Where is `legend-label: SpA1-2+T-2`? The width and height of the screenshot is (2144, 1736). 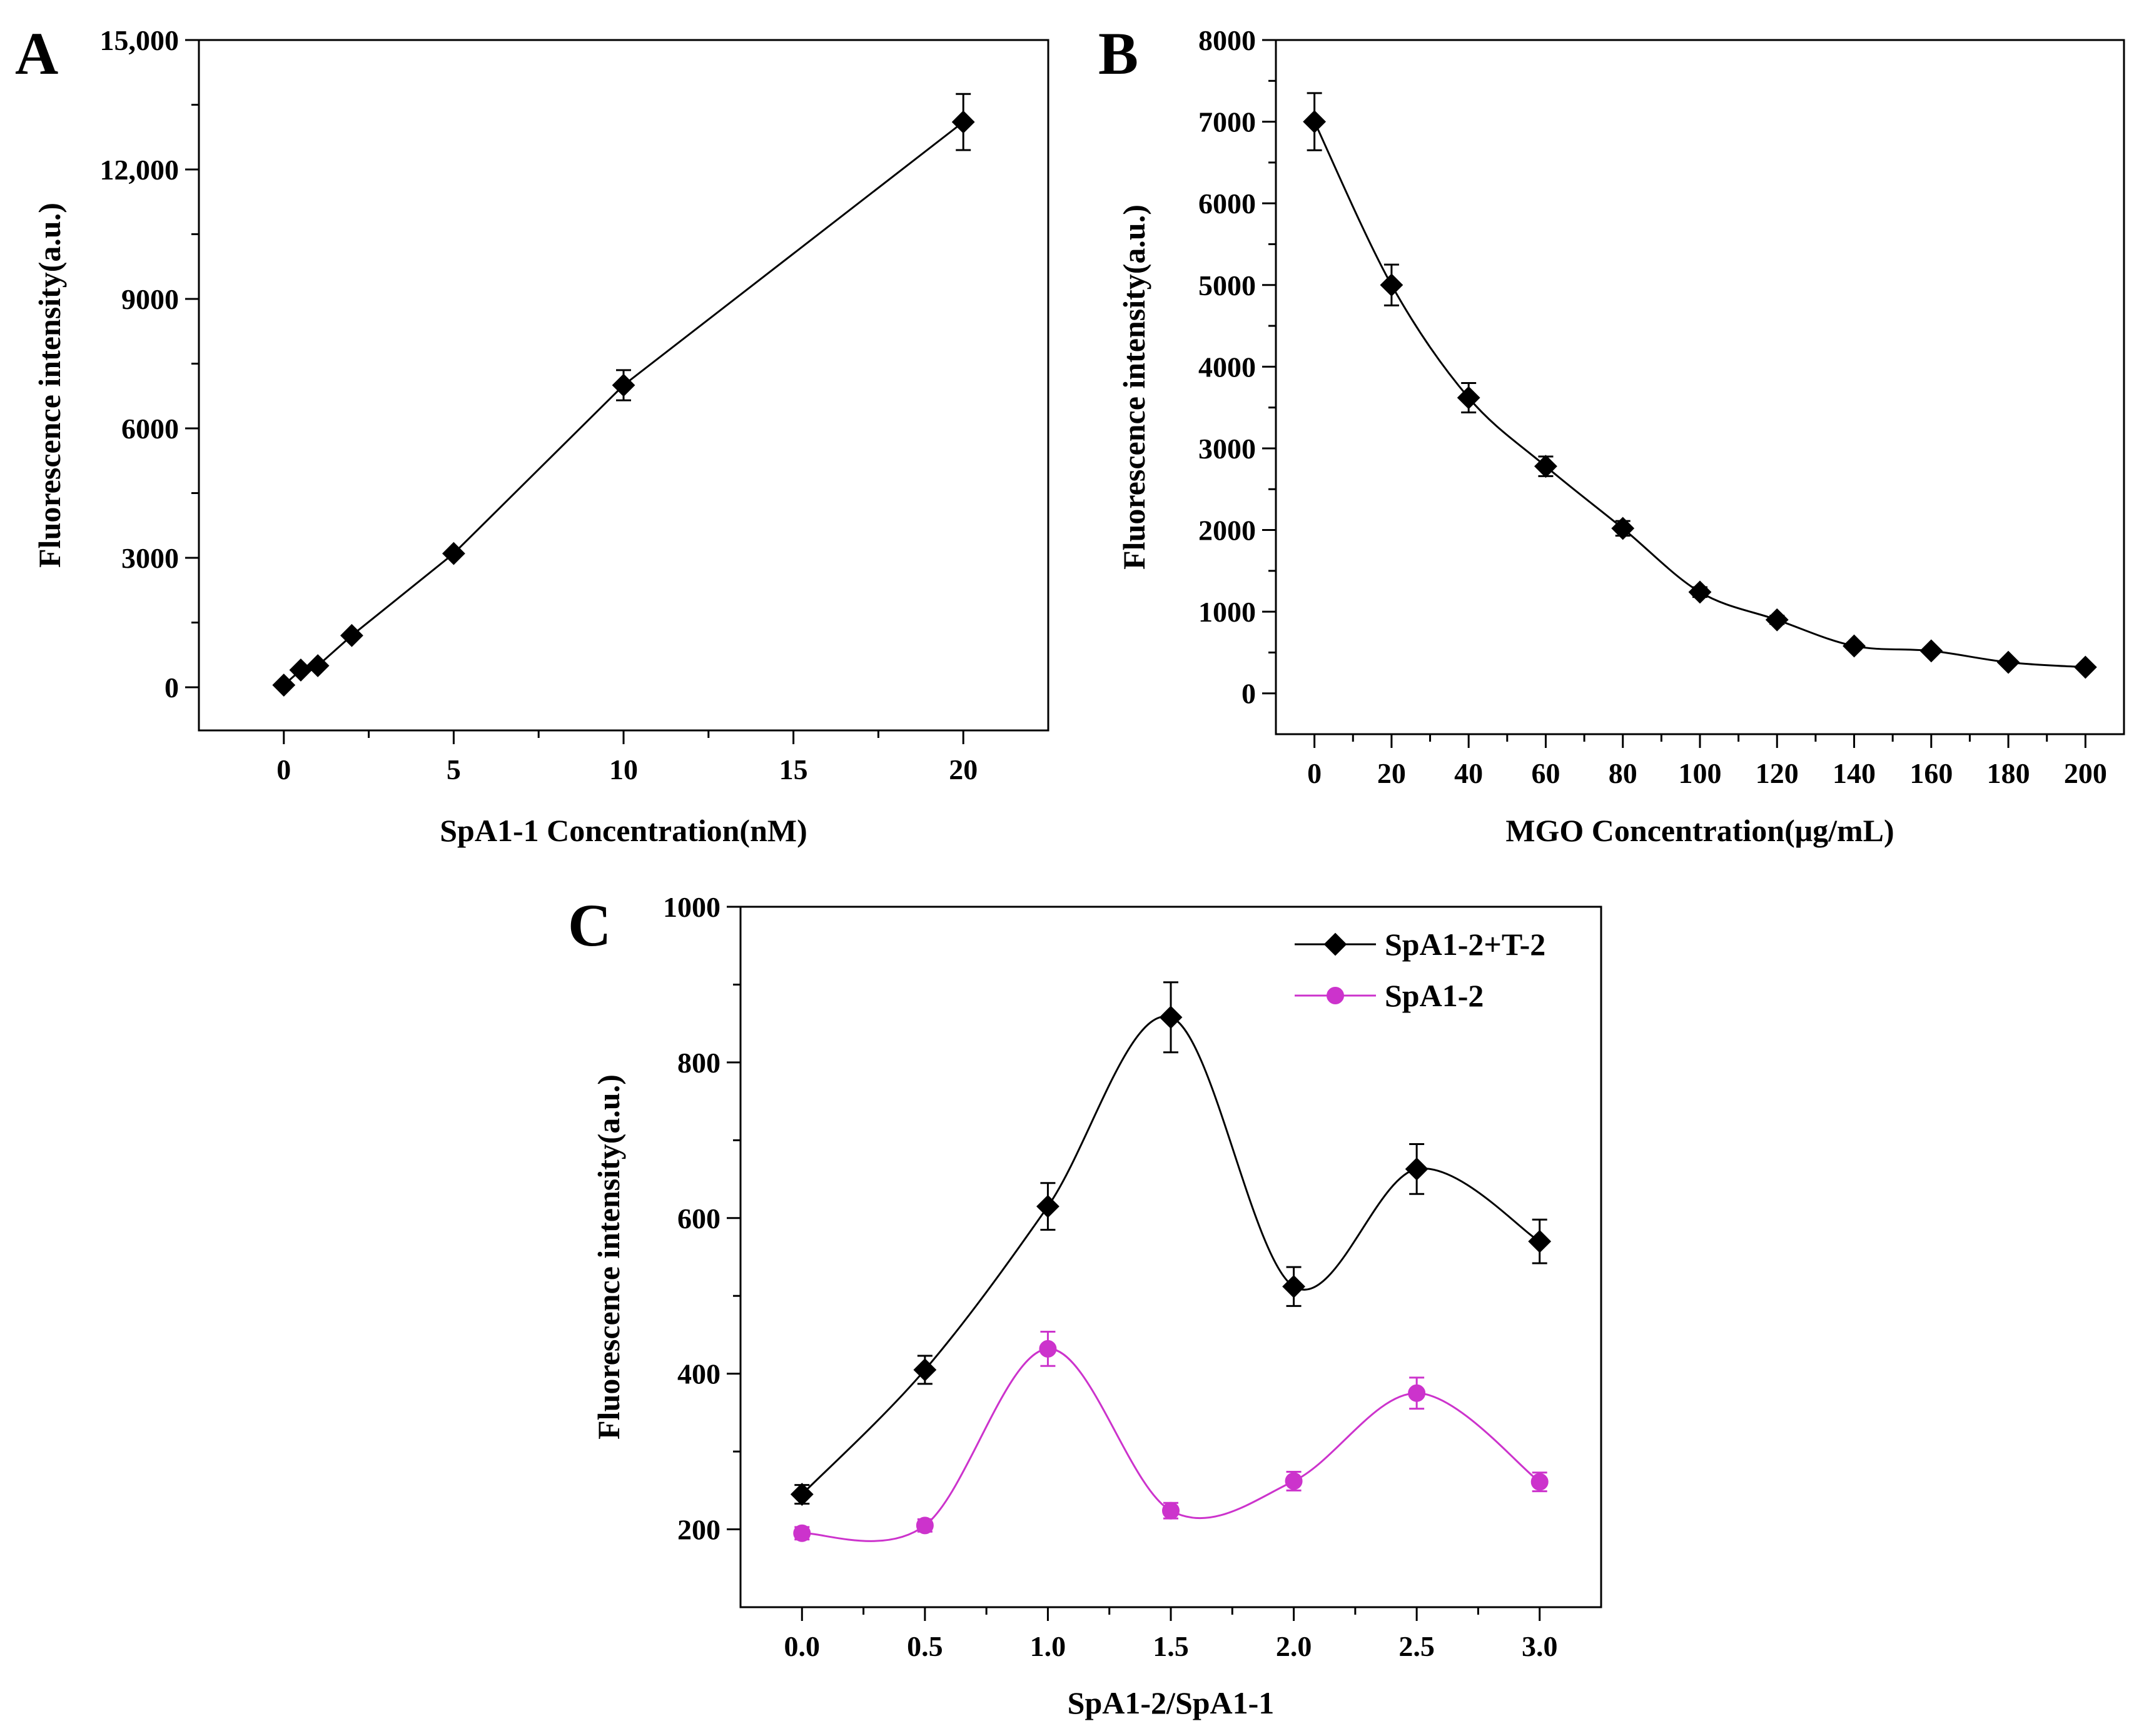
legend-label: SpA1-2+T-2 is located at coordinates (1465, 944).